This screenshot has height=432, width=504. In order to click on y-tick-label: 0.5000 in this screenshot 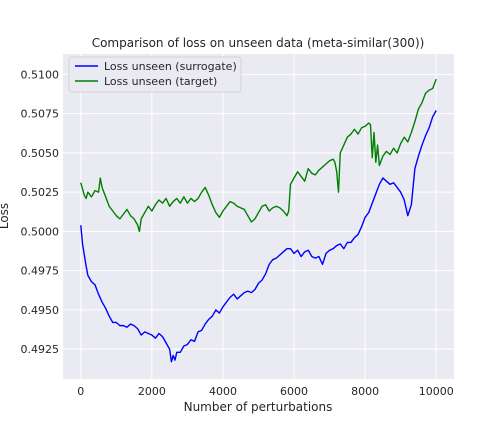, I will do `click(40, 231)`.